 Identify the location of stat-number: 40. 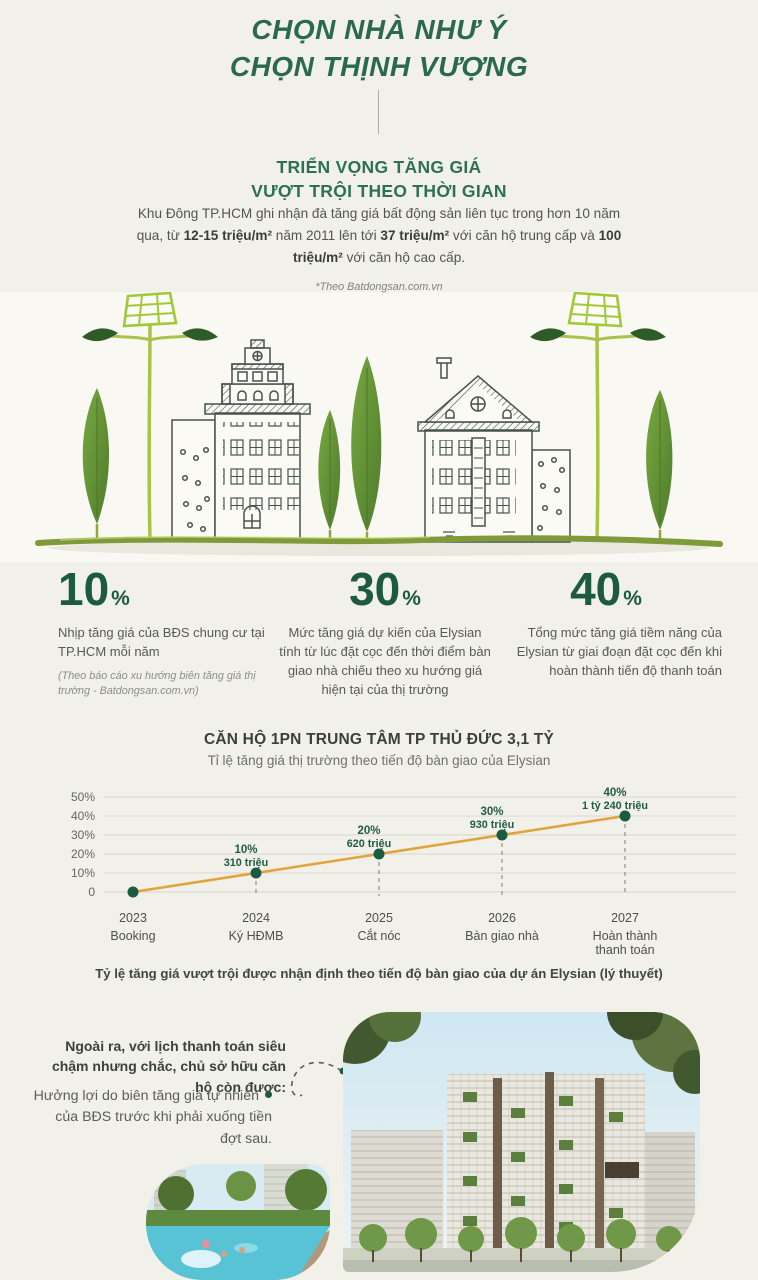
(596, 589).